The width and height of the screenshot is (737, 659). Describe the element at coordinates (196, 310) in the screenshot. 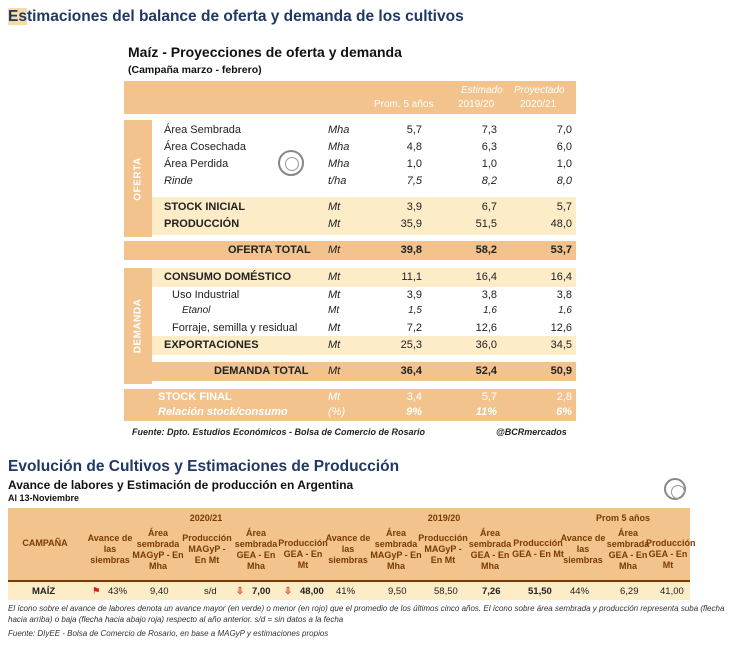

I see `label: Etanol` at that location.